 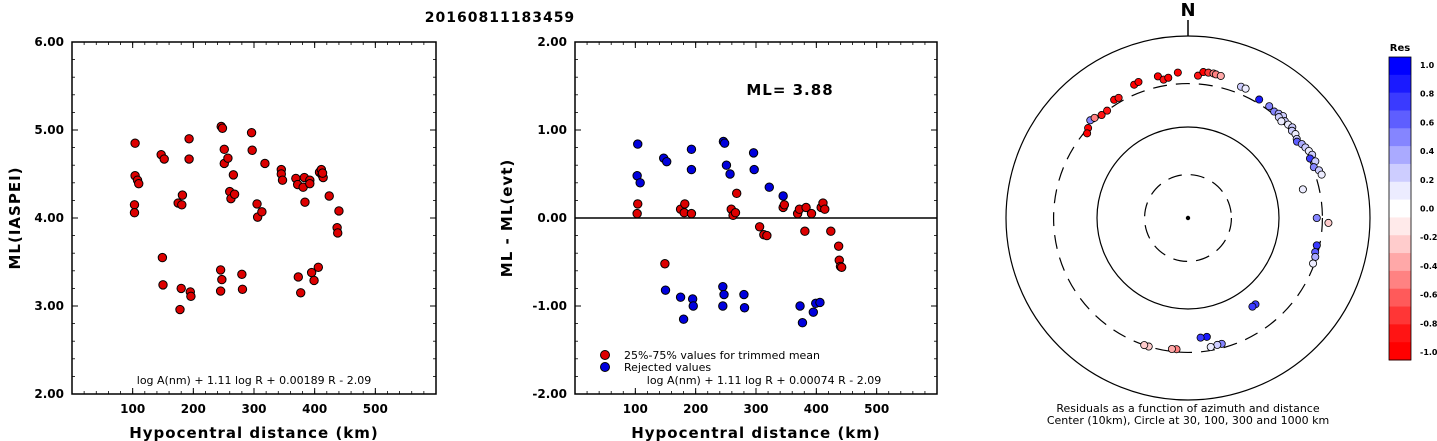 I want to click on colorbar-tick-label: 0.0, so click(x=1427, y=209).